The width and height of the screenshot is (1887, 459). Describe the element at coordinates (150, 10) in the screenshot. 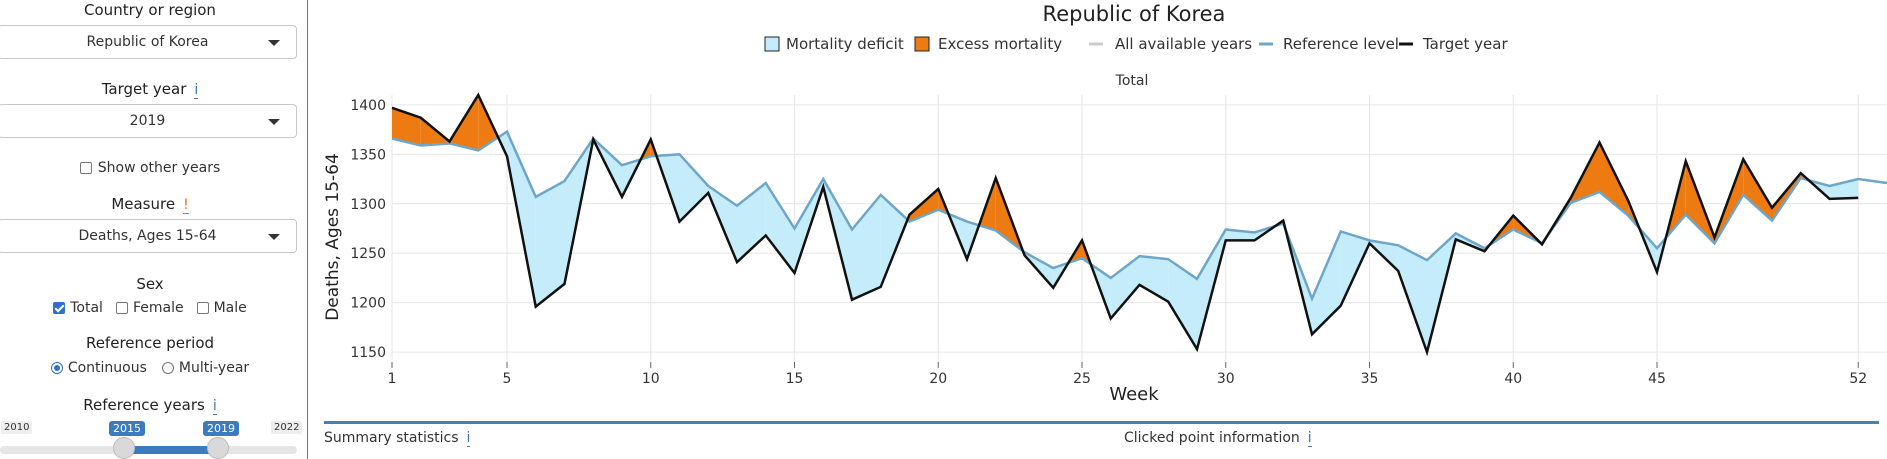

I see `country-label: Country or region` at that location.